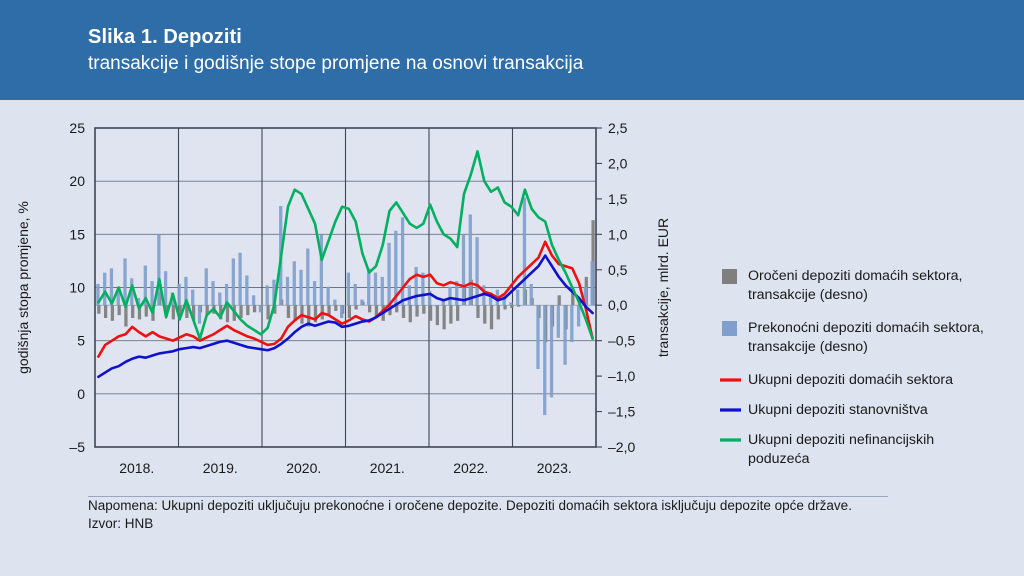 Image resolution: width=1024 pixels, height=576 pixels. What do you see at coordinates (77, 447) in the screenshot?
I see `y-axis-tick-label: –5` at bounding box center [77, 447].